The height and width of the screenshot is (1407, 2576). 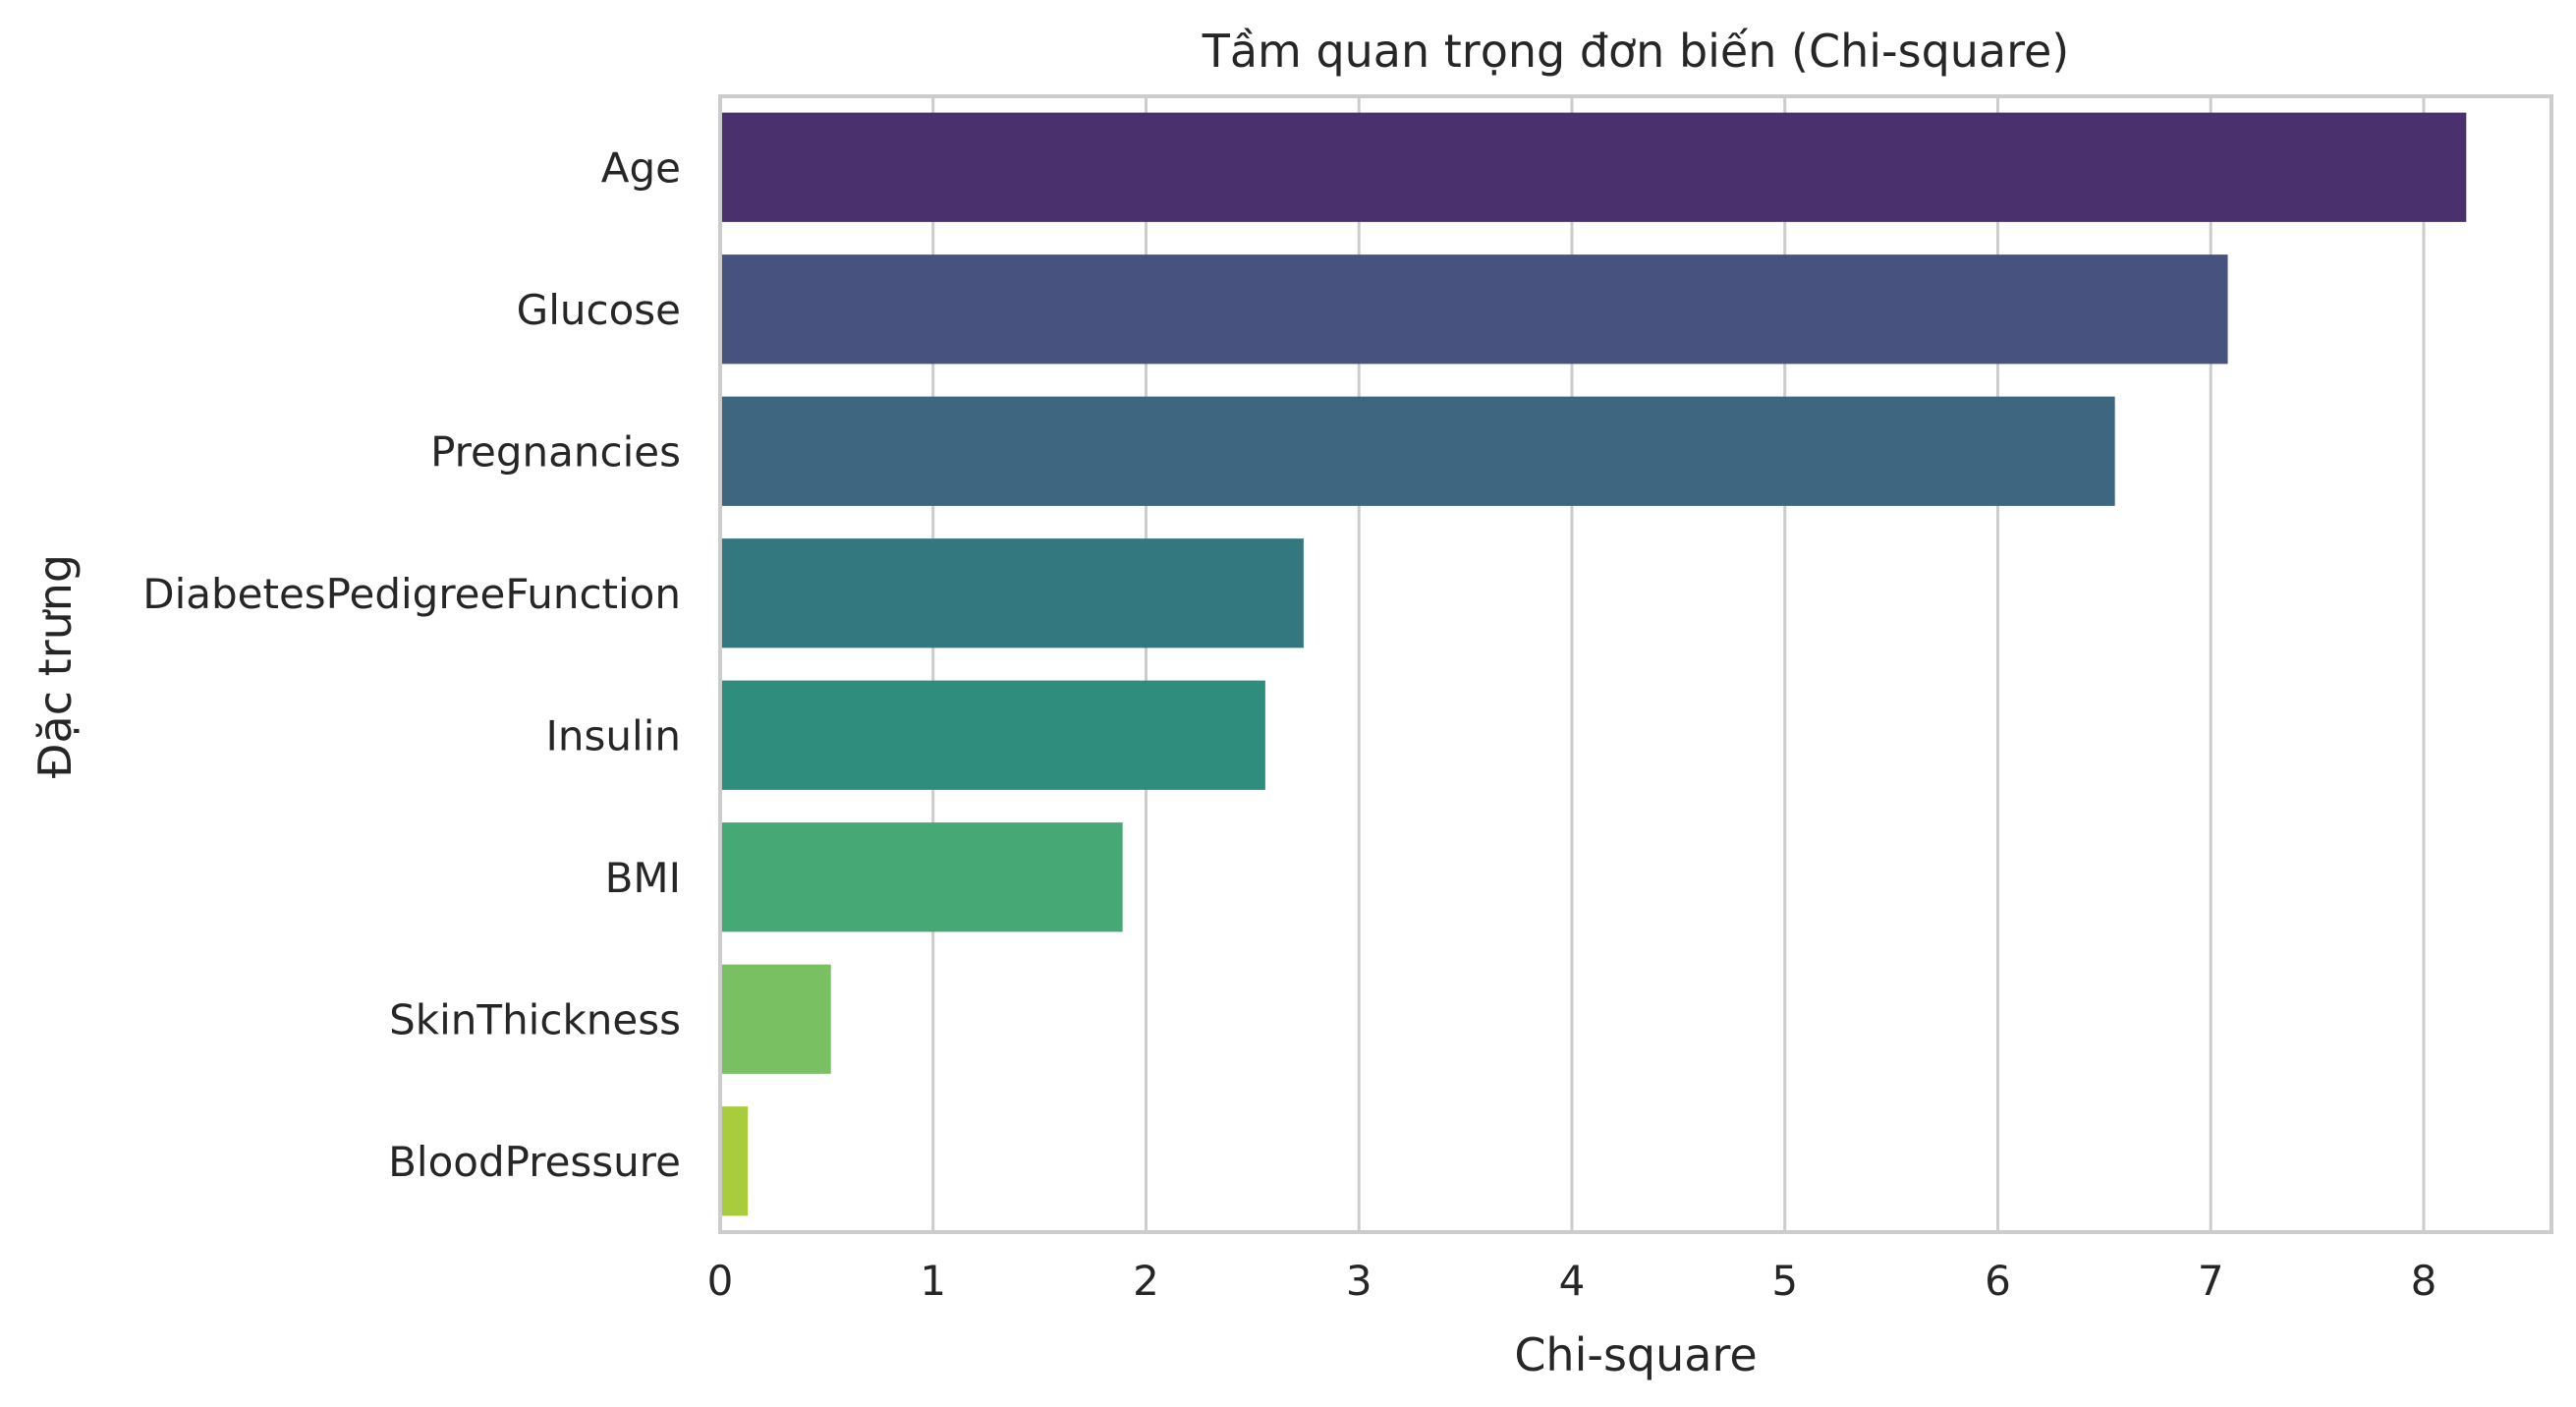 I want to click on y-tick-label-diabetespedigreefunction: DiabetesPedigreeFunction, so click(x=411, y=594).